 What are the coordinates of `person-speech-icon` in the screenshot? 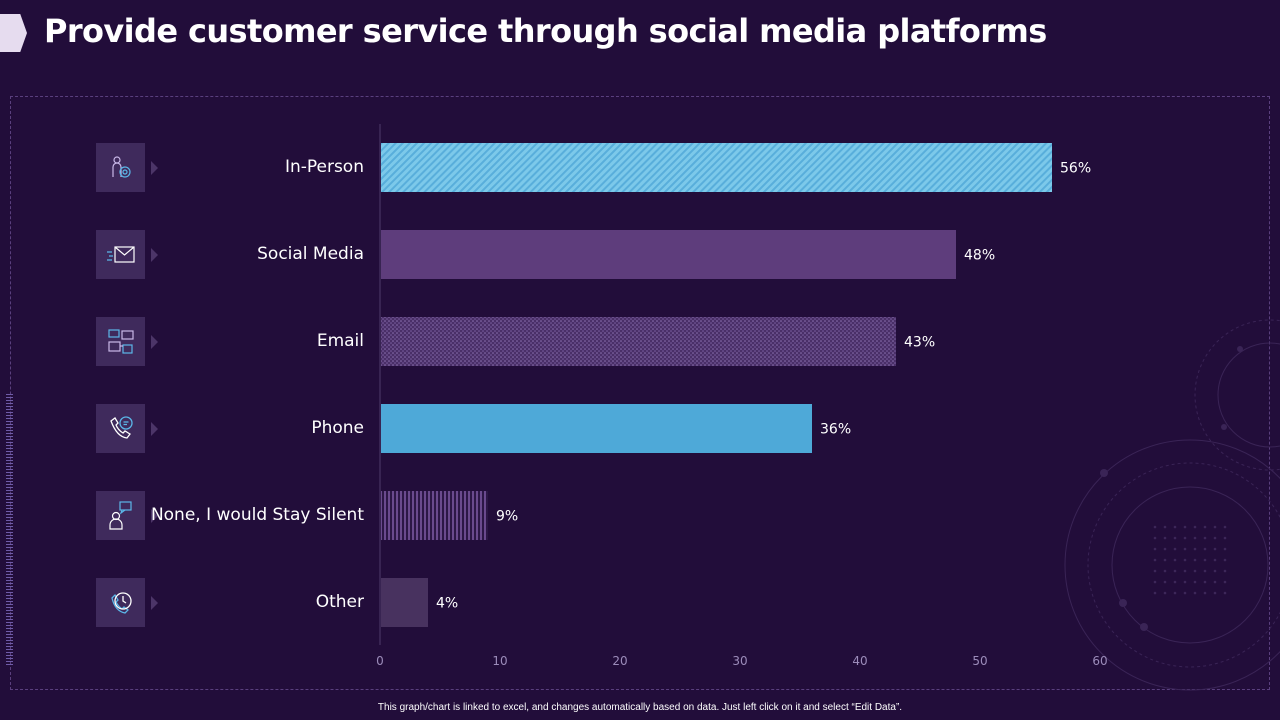 It's located at (120, 515).